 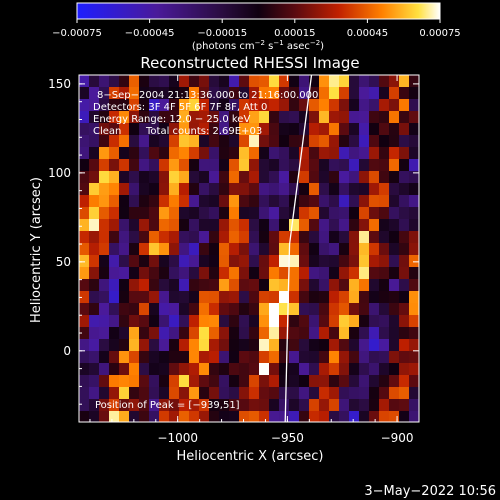 I want to click on footer-timestamp: 3−May−2022 10:56, so click(x=430, y=491).